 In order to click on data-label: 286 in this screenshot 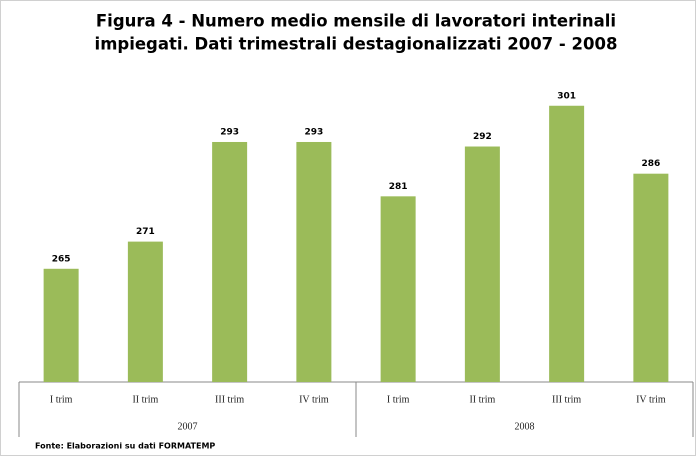, I will do `click(650, 164)`.